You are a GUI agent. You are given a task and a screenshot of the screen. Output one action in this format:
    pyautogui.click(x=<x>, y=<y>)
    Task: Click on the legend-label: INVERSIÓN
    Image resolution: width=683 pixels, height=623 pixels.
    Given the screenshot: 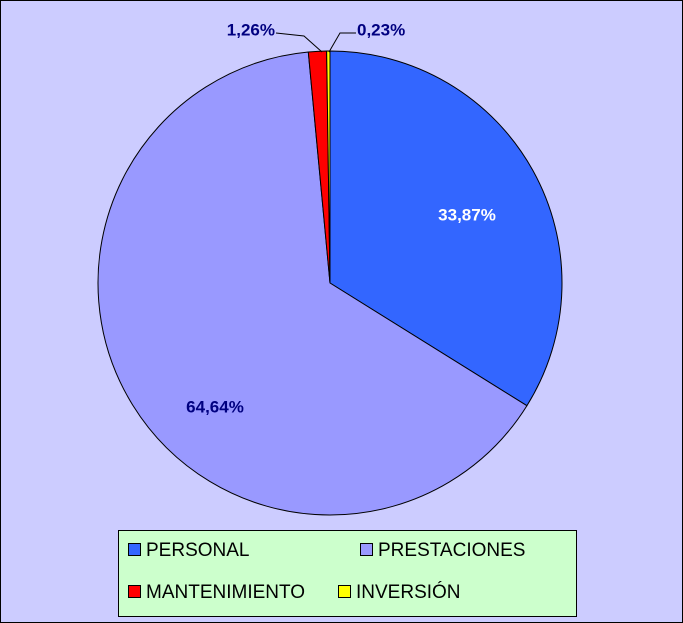 What is the action you would take?
    pyautogui.click(x=408, y=592)
    